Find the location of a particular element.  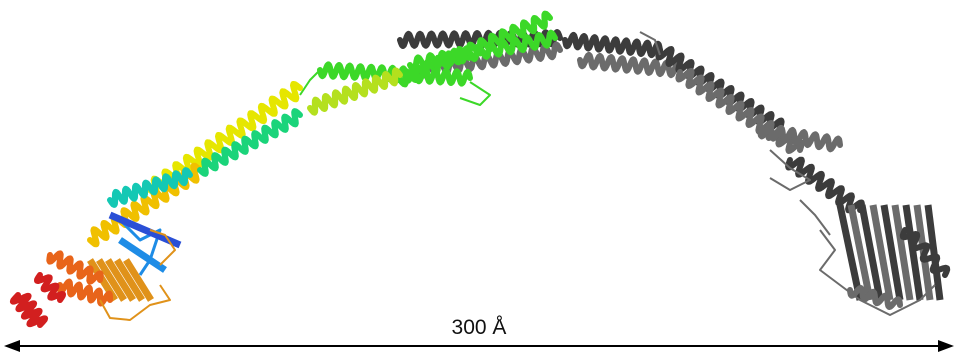

yellow-helix is located at coordinates (145, 205).